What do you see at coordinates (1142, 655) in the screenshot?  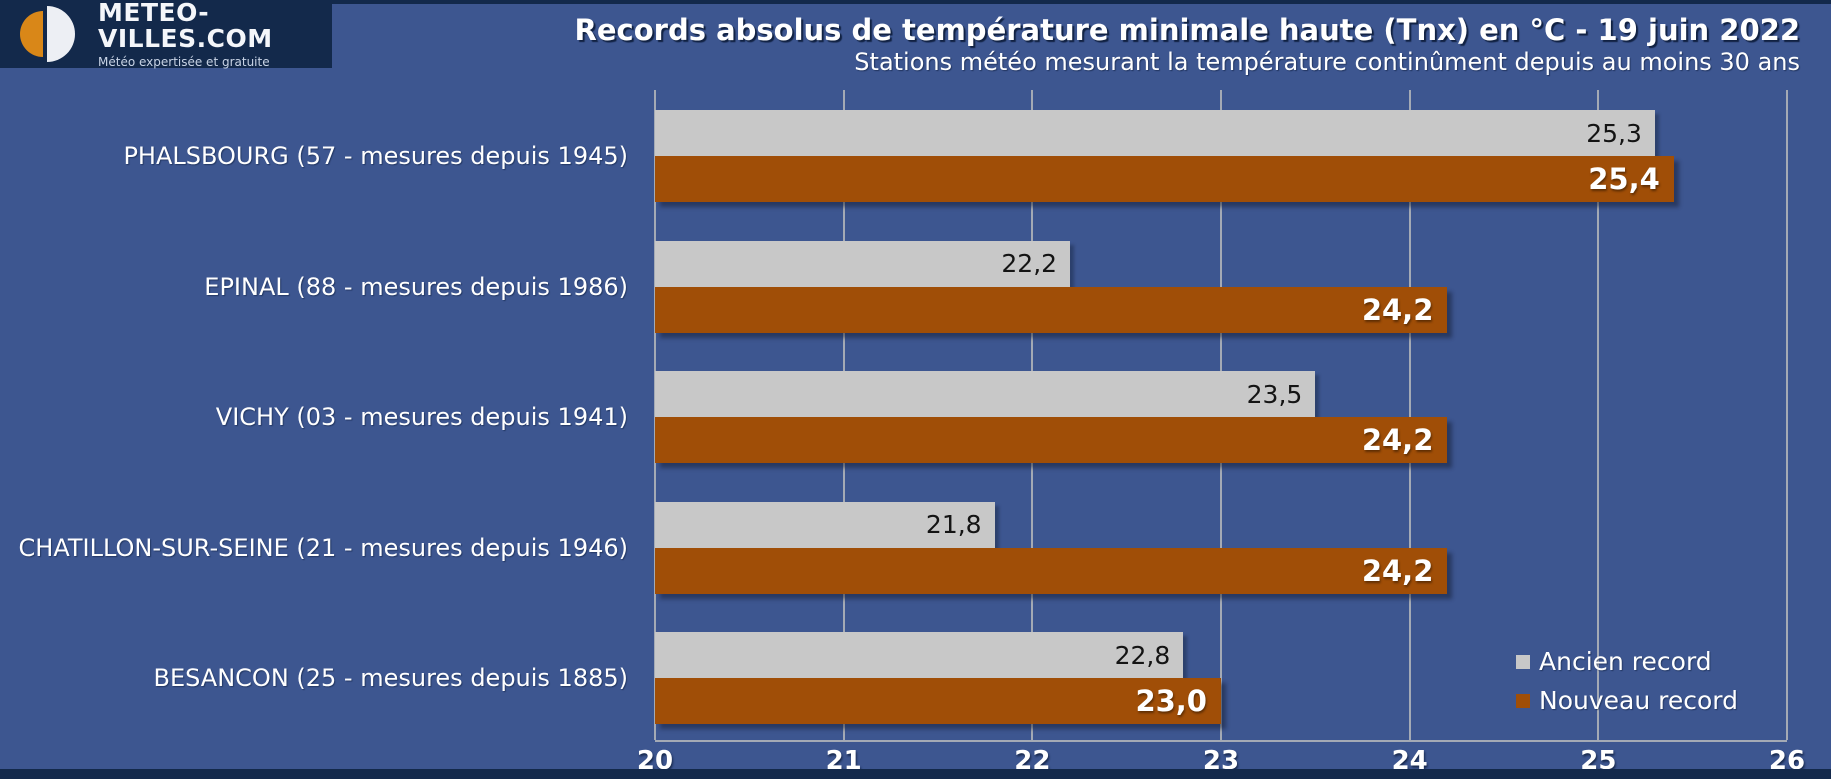 I see `bar-value-label: 22,8` at bounding box center [1142, 655].